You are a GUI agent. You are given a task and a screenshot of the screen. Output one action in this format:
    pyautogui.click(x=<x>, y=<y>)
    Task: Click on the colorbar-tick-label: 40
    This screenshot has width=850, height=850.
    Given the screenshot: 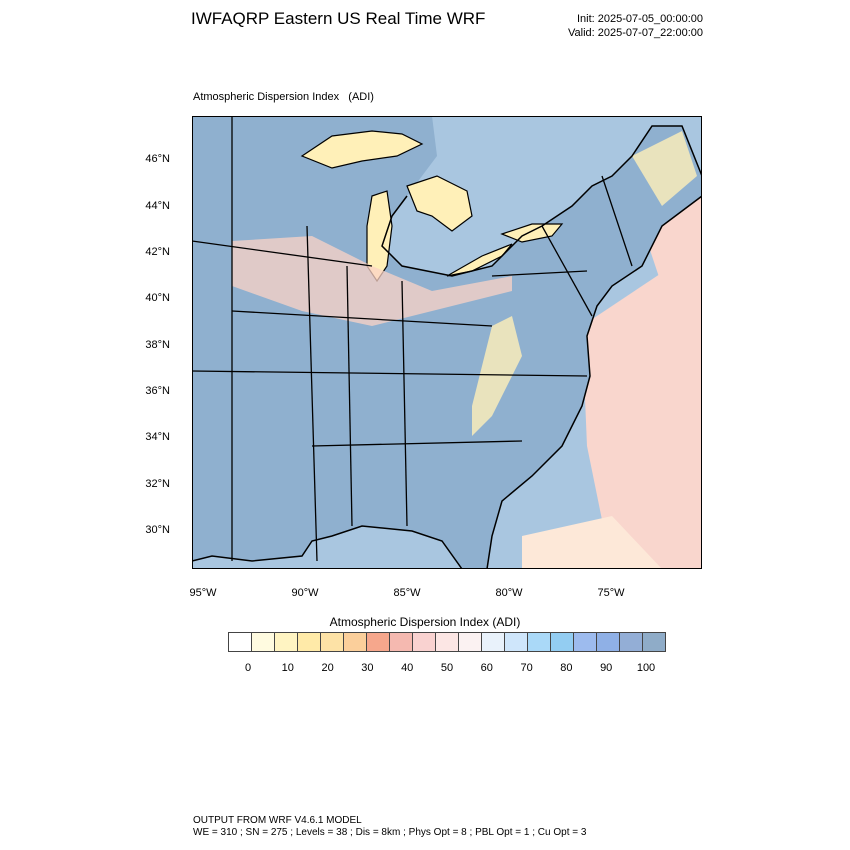 What is the action you would take?
    pyautogui.click(x=407, y=668)
    